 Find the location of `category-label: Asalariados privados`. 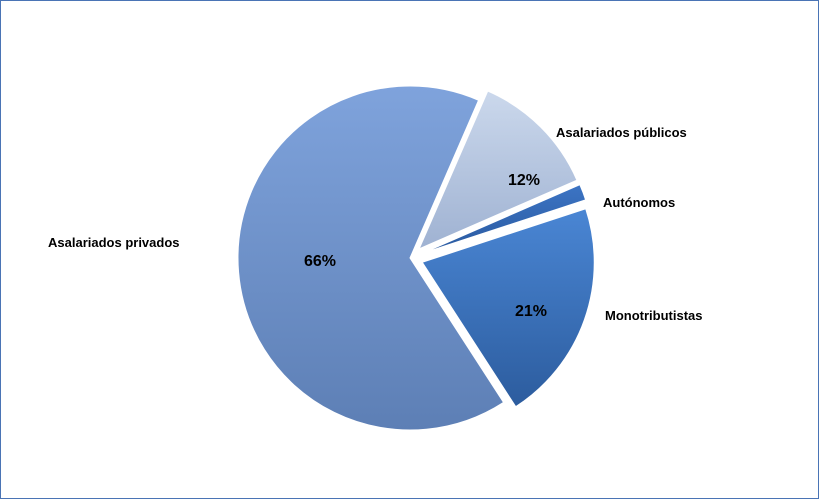

category-label: Asalariados privados is located at coordinates (114, 242).